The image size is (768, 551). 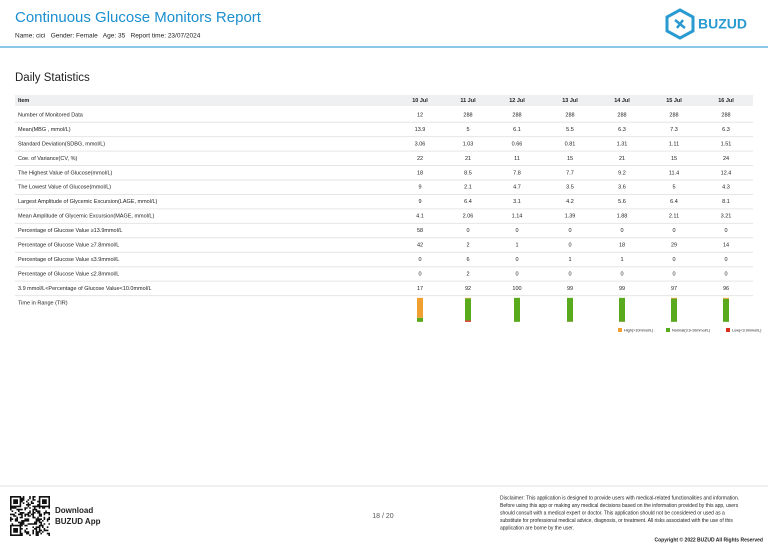 What do you see at coordinates (23, 101) in the screenshot?
I see `column-header: Item` at bounding box center [23, 101].